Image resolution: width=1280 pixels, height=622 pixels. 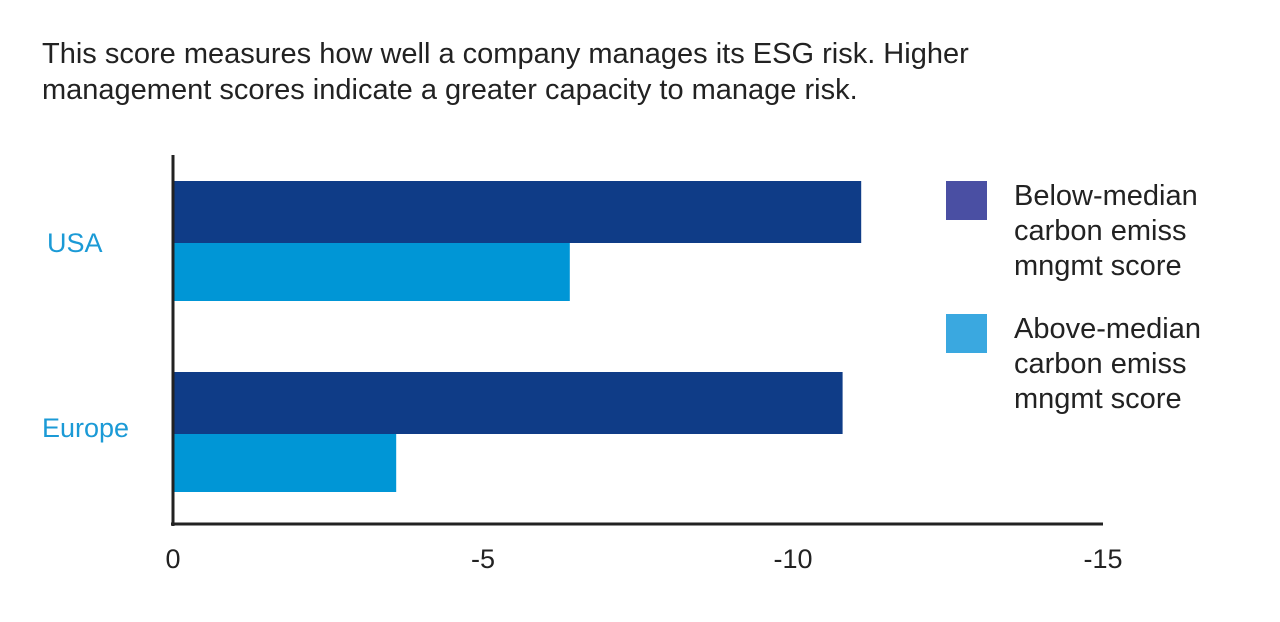 What do you see at coordinates (508, 403) in the screenshot?
I see `bar-europe-below-median-carbon-emiss-mngmt-score` at bounding box center [508, 403].